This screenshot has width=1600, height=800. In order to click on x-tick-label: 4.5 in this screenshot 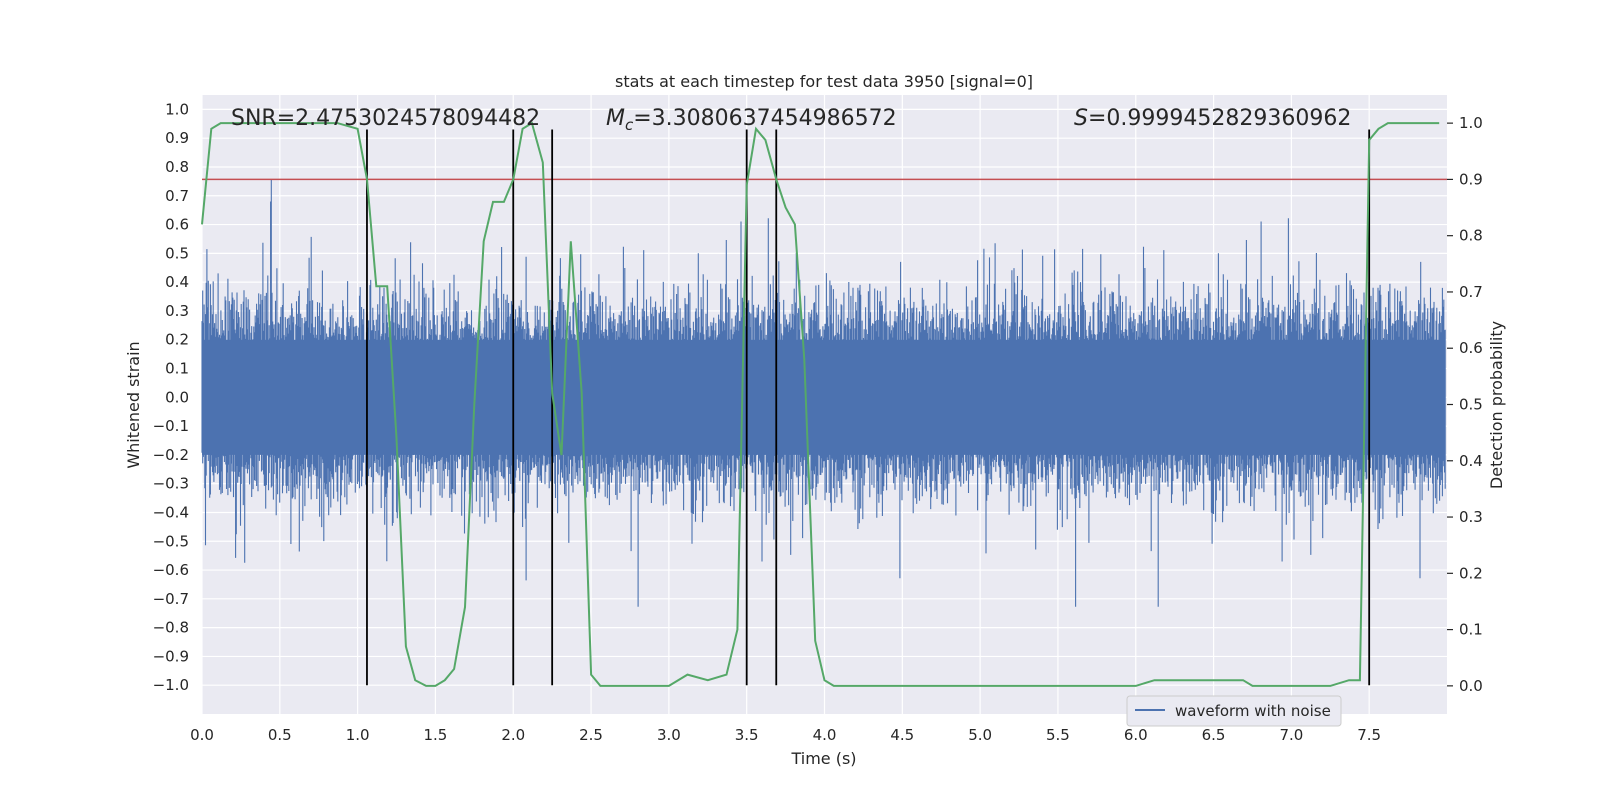, I will do `click(902, 735)`.